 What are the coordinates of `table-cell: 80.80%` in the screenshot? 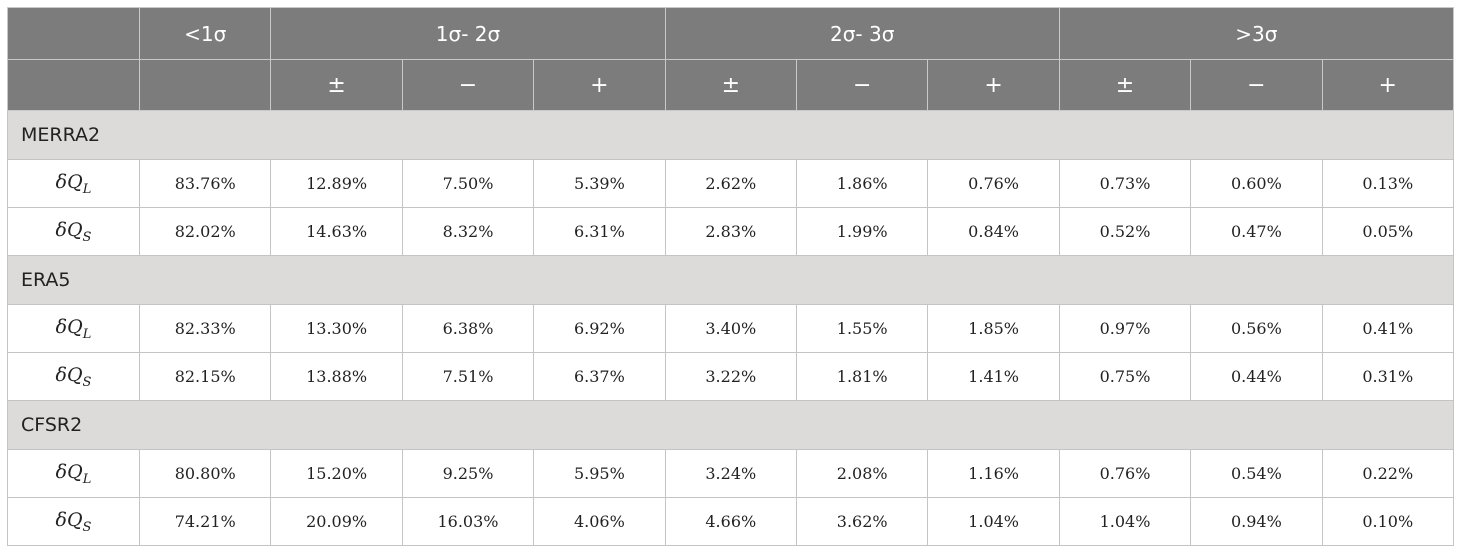 It's located at (205, 473).